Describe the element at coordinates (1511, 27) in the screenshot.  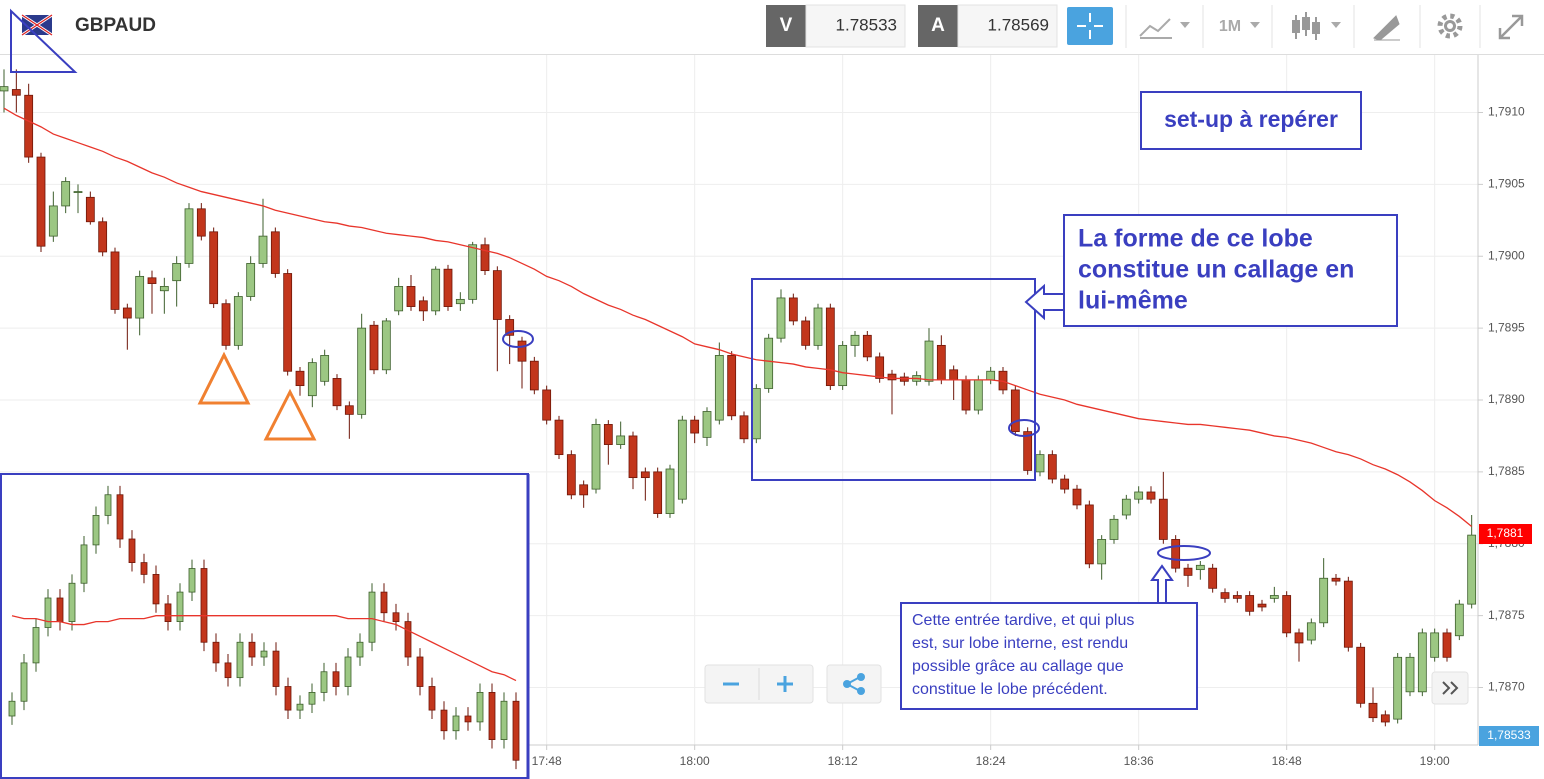
I see `fullscreen-icon` at that location.